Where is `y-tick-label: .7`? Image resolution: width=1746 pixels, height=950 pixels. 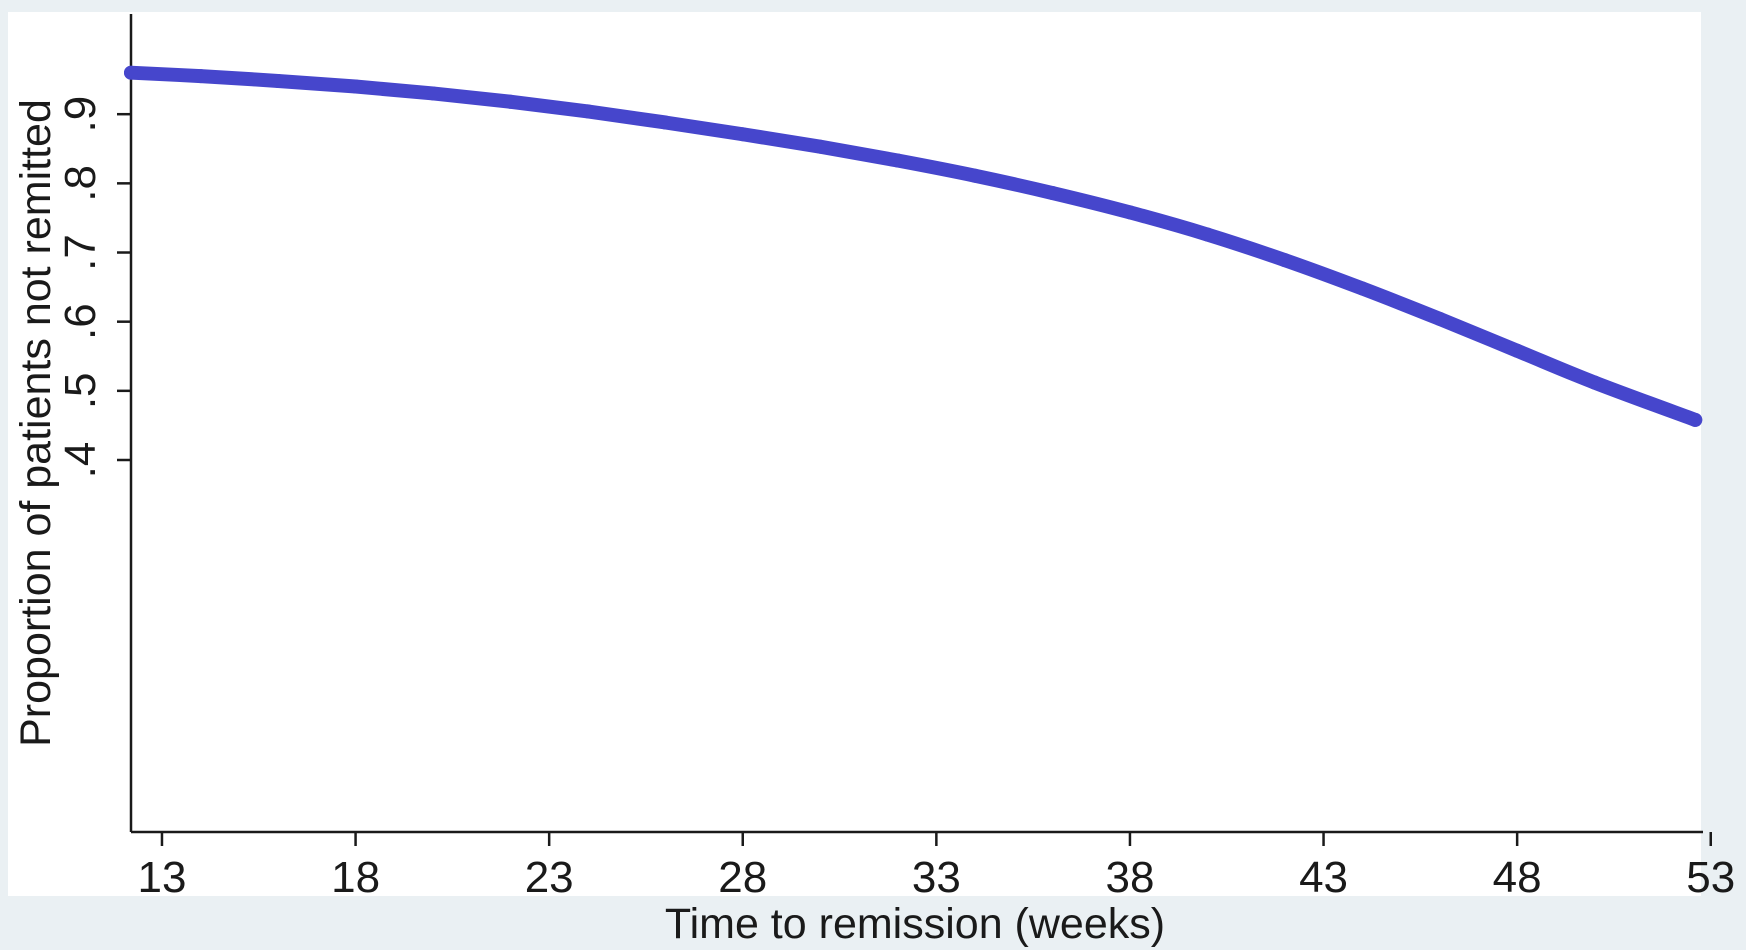 y-tick-label: .7 is located at coordinates (80, 252).